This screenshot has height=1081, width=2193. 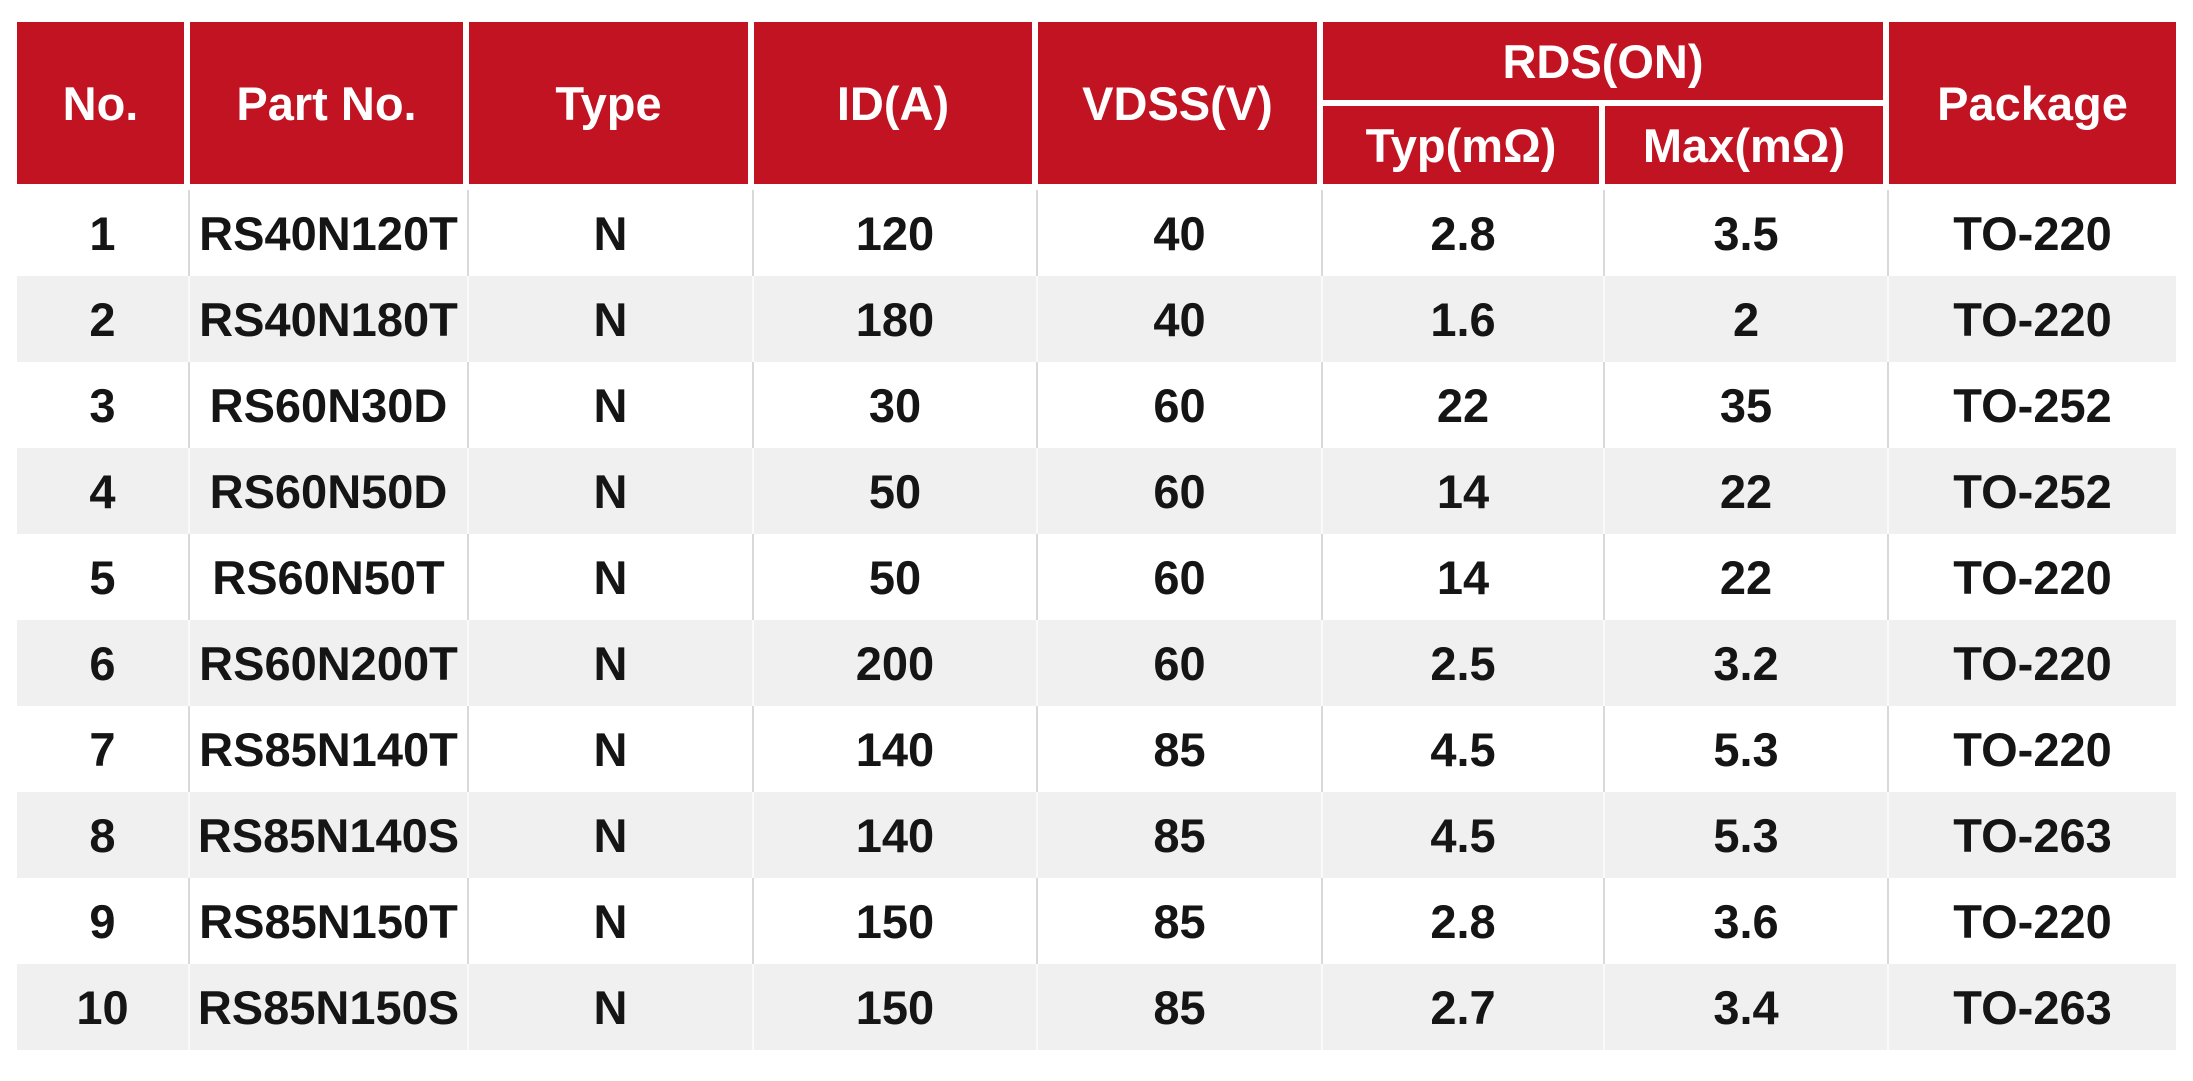 What do you see at coordinates (329, 319) in the screenshot?
I see `cell-part-no: RS40N180T` at bounding box center [329, 319].